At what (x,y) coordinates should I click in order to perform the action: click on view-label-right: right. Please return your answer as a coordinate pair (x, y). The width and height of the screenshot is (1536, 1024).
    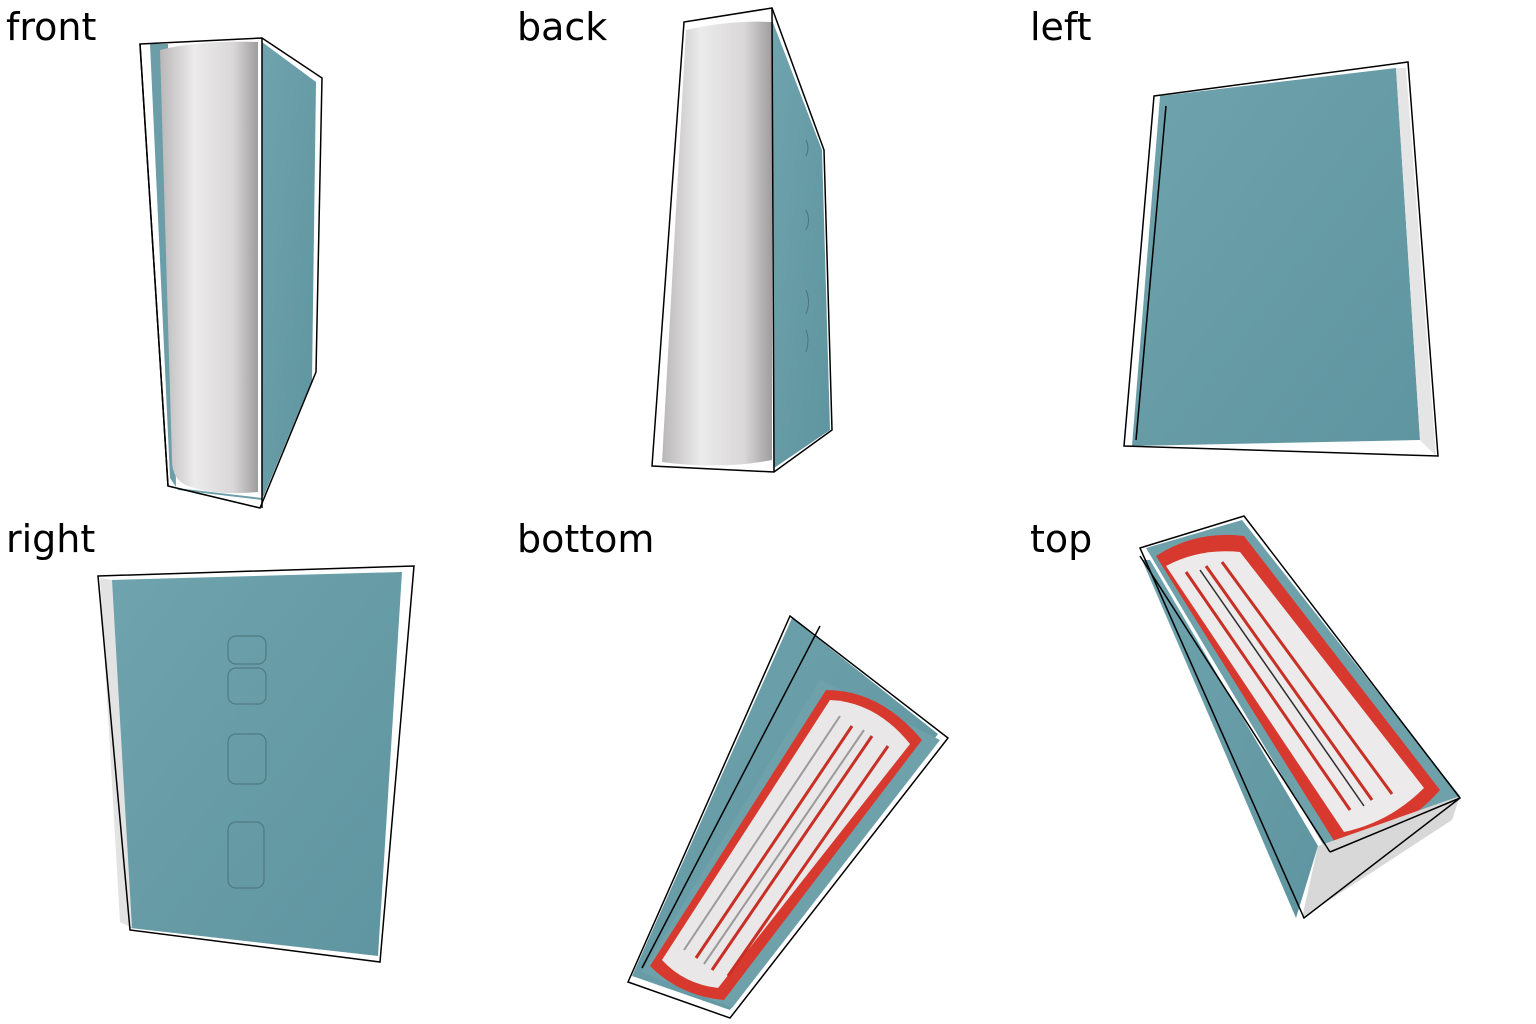
    Looking at the image, I should click on (51, 539).